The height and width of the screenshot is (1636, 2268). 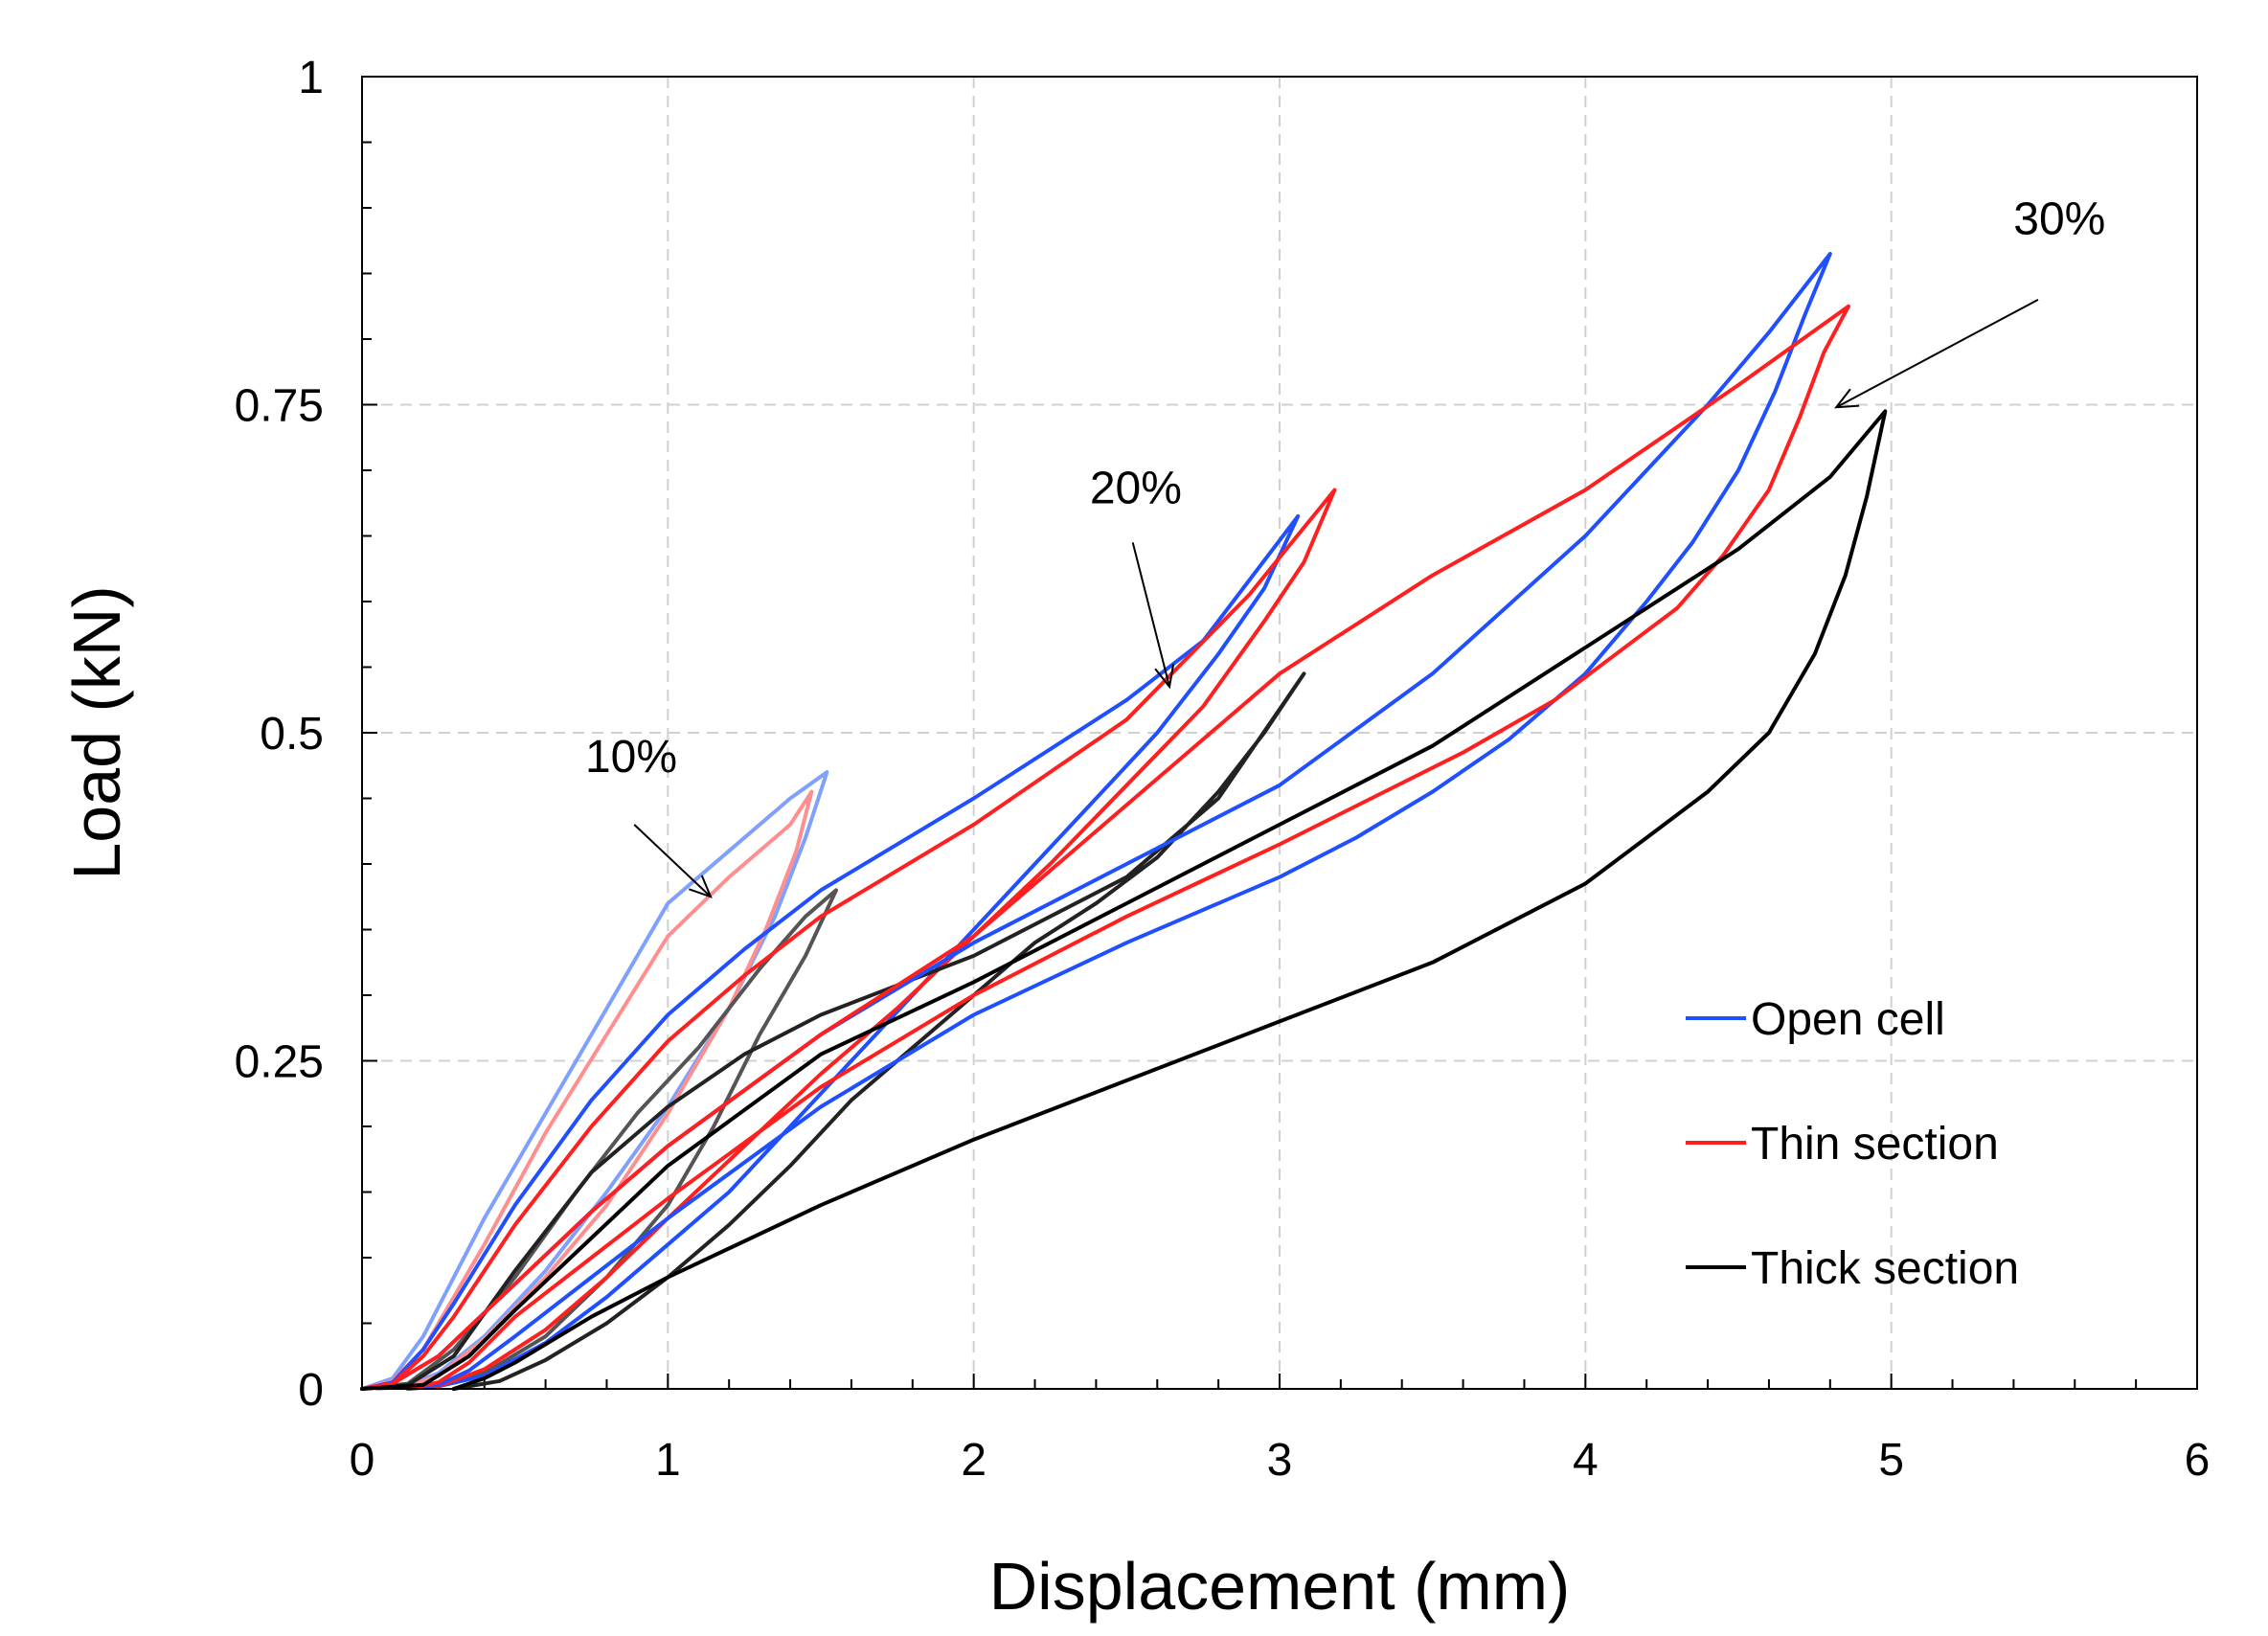 I want to click on x-tick-label: 3, so click(x=1280, y=1460).